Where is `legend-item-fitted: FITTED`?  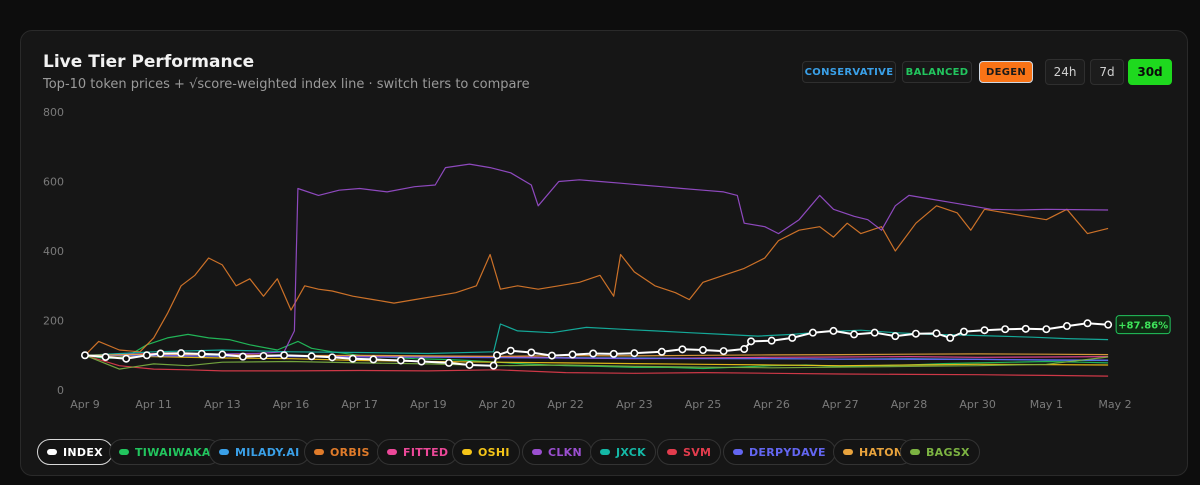
legend-item-fitted: FITTED is located at coordinates (418, 452).